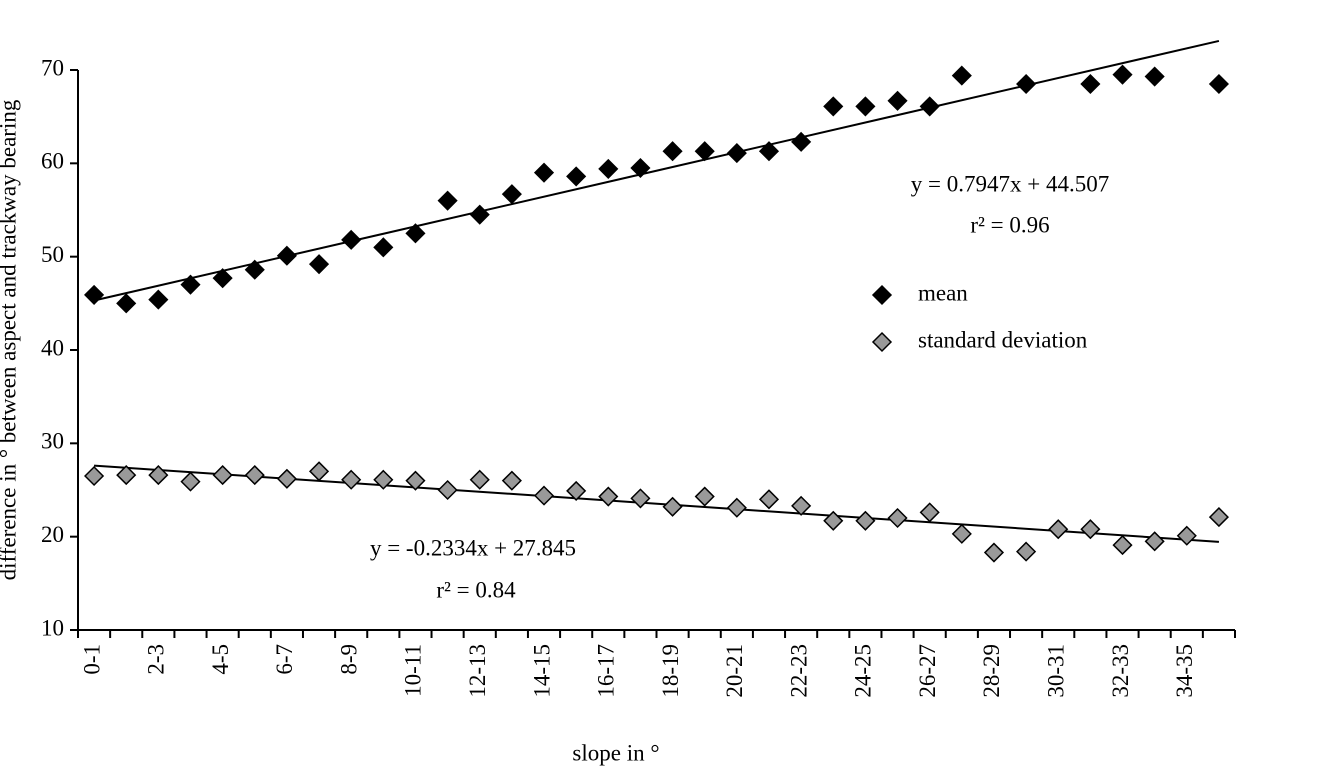 This screenshot has height=779, width=1335. I want to click on trend-equation: y = -0.2334x + 27.845, so click(473, 547).